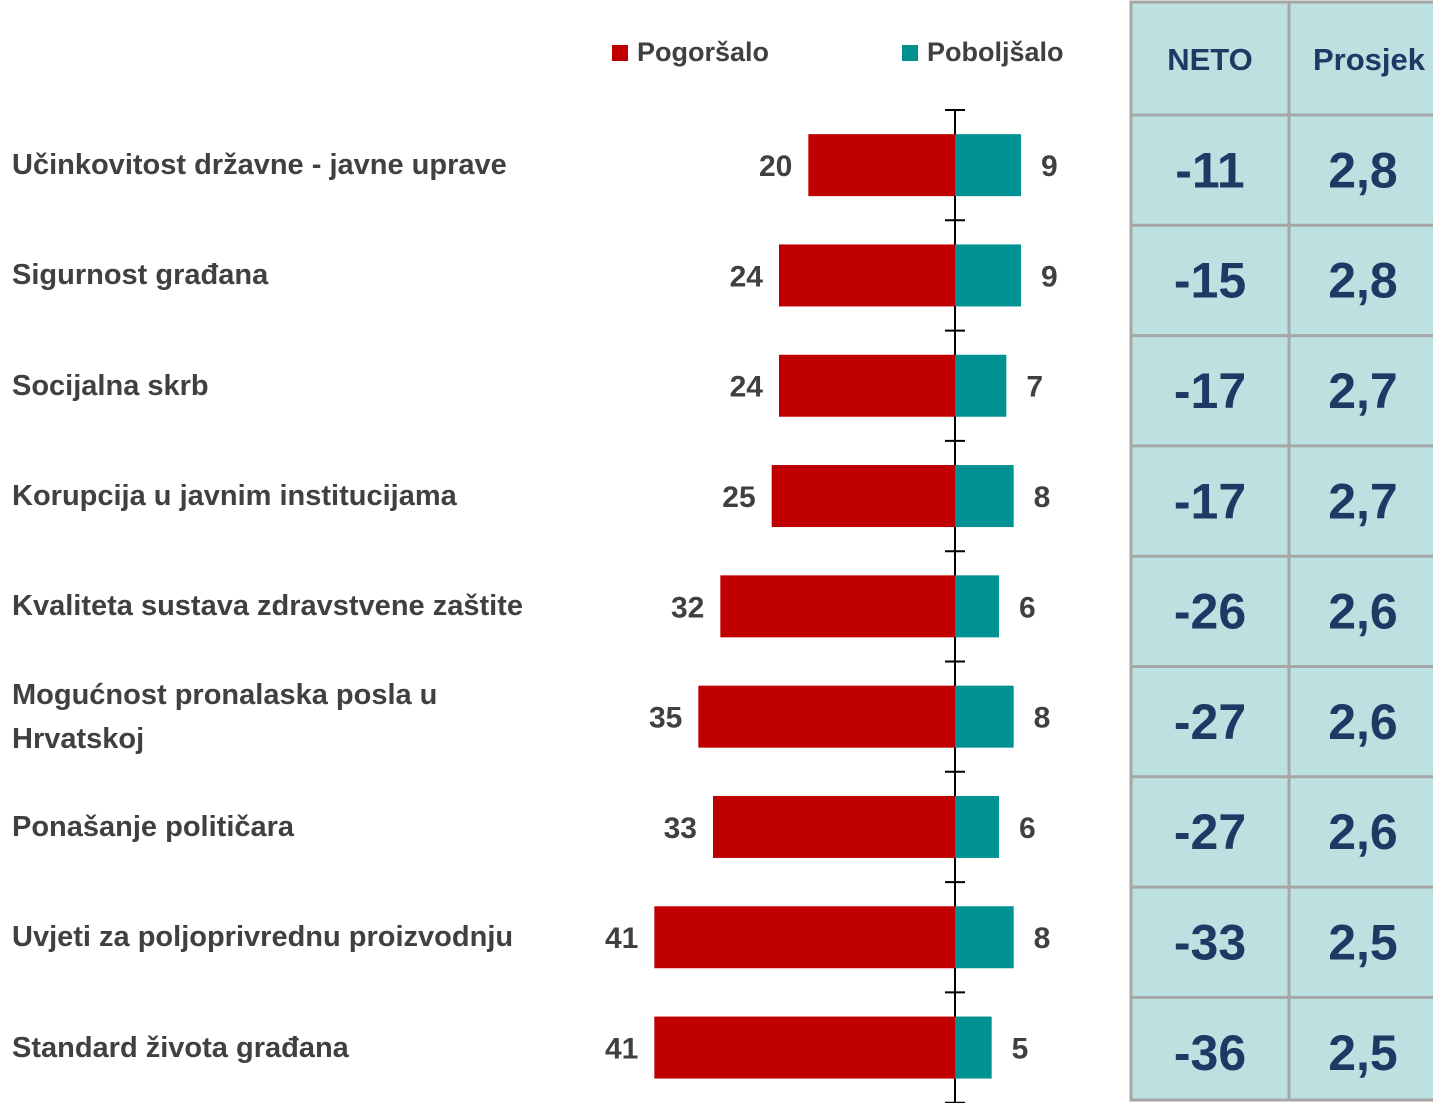 This screenshot has width=1433, height=1103. Describe the element at coordinates (234, 496) in the screenshot. I see `category-label: Korupcija u javnim institucijama` at that location.